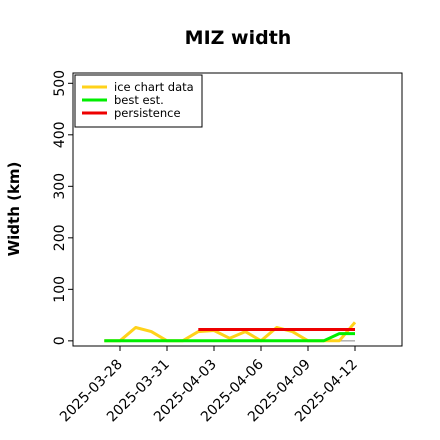 The image size is (440, 440). Describe the element at coordinates (238, 38) in the screenshot. I see `chart-title: MIZ width` at that location.